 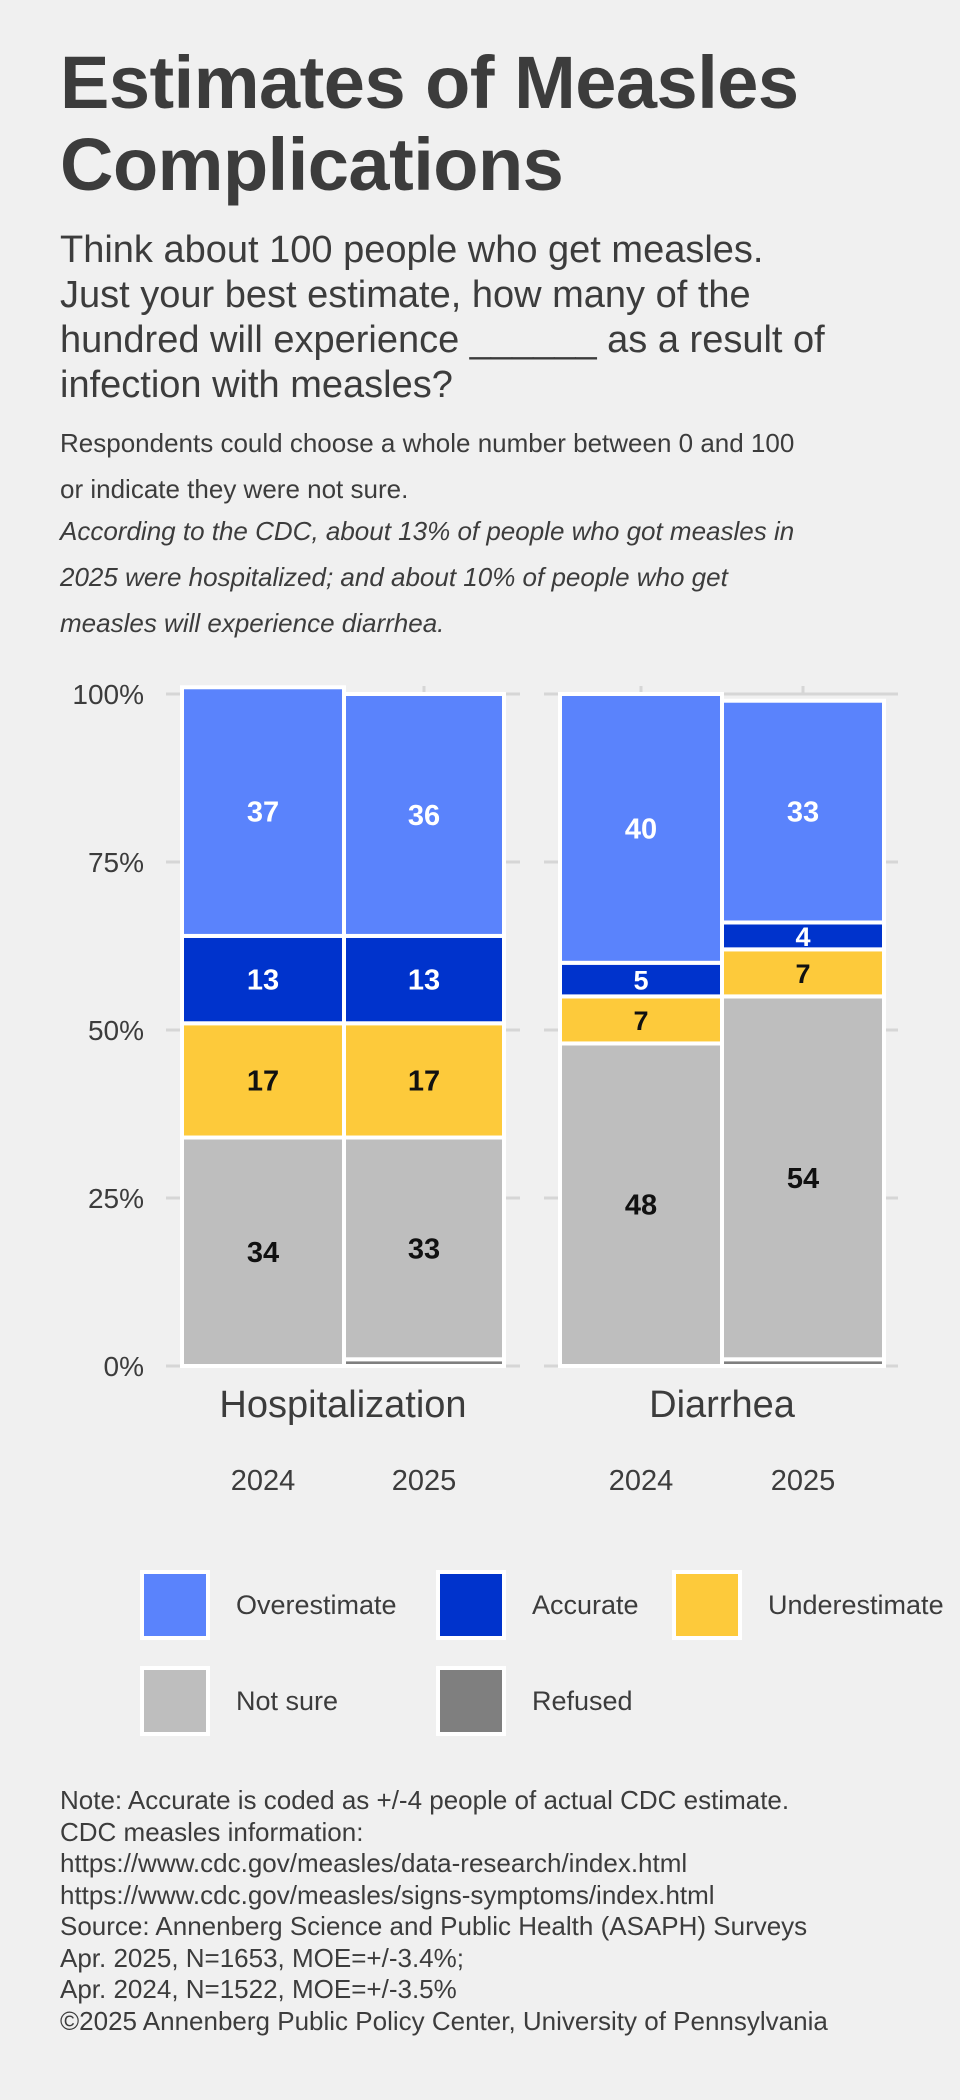 I want to click on data-label-overestimate: 40, so click(x=641, y=829).